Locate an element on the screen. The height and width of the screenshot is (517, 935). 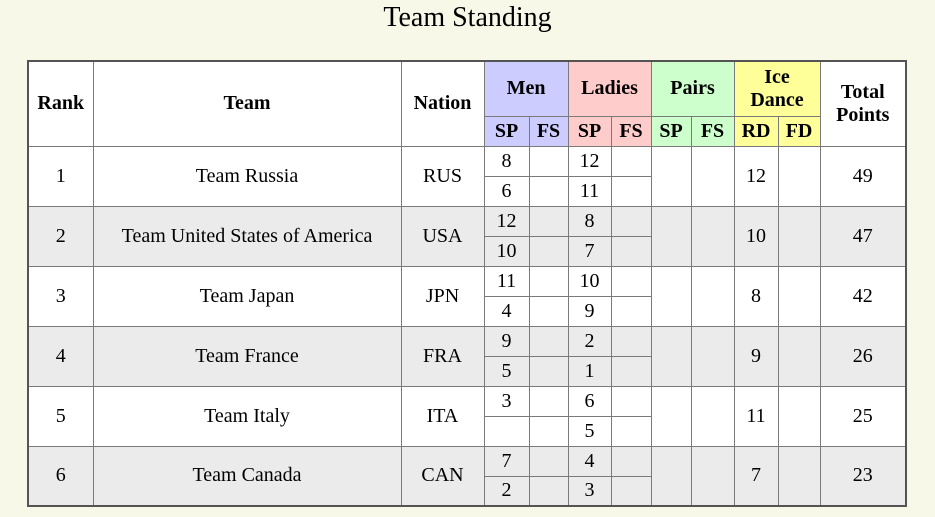
table-row: 1 Team Russia RUS 8 12 12 49 is located at coordinates (467, 176).